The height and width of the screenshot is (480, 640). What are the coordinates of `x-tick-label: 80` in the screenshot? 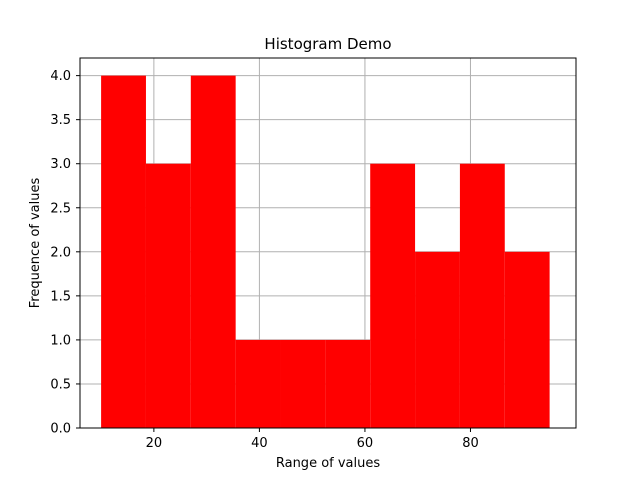 It's located at (470, 443).